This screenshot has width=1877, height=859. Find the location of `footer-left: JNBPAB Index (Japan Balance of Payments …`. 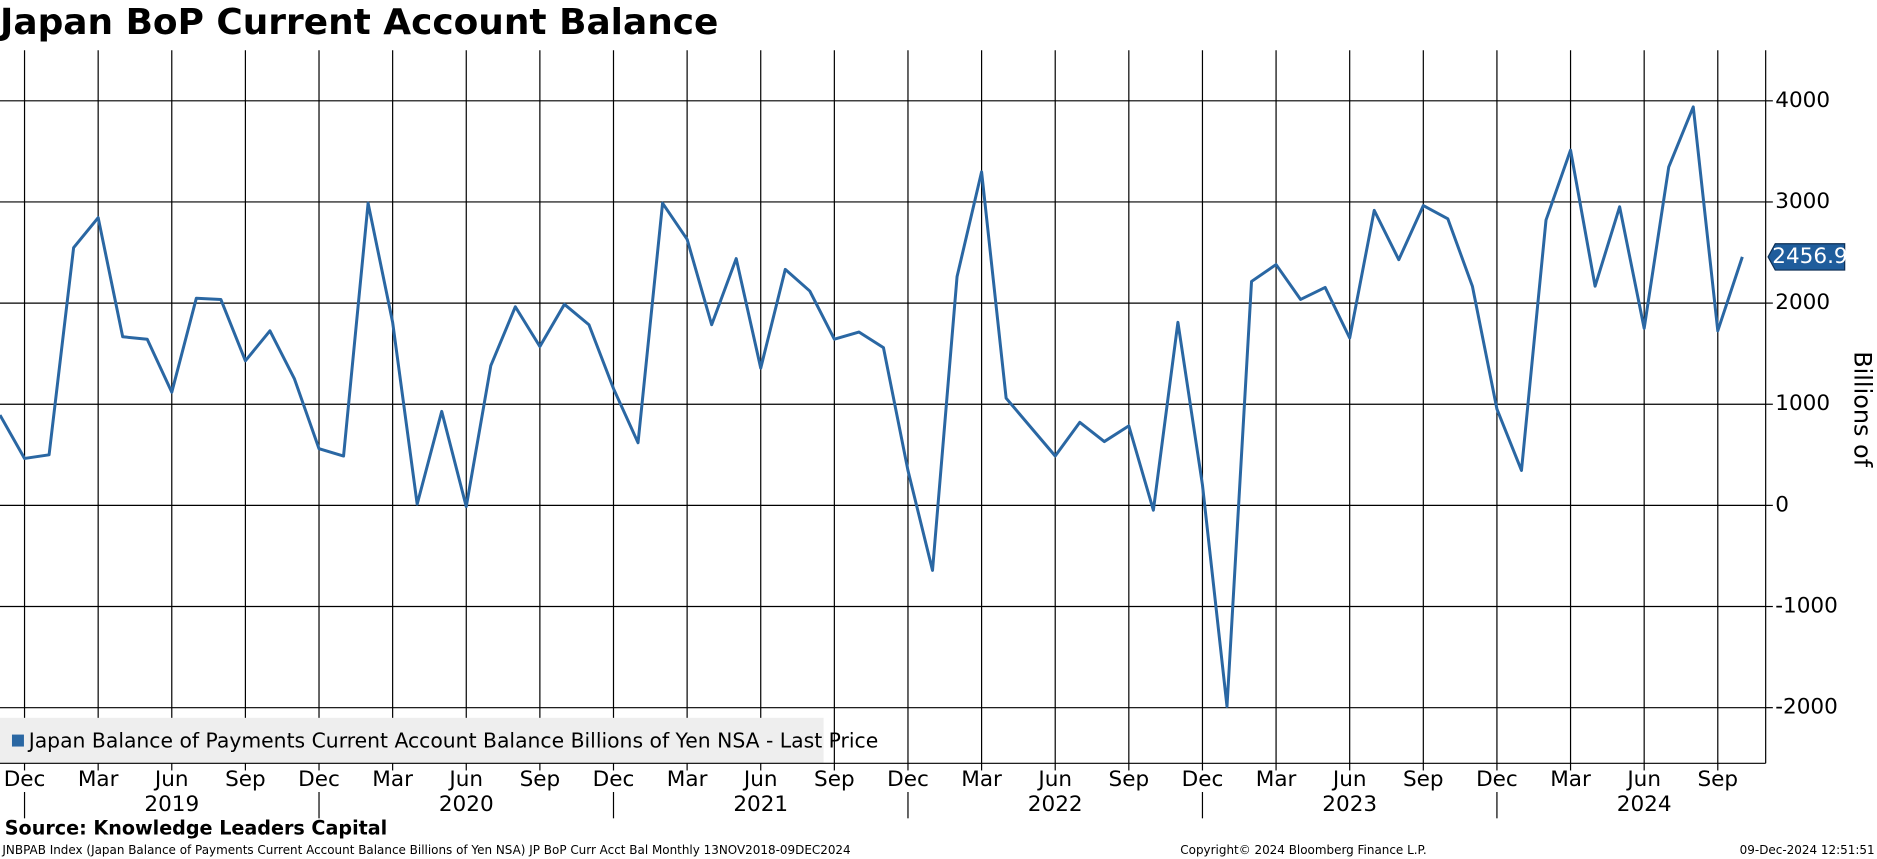

footer-left: JNBPAB Index (Japan Balance of Payments … is located at coordinates (425, 850).